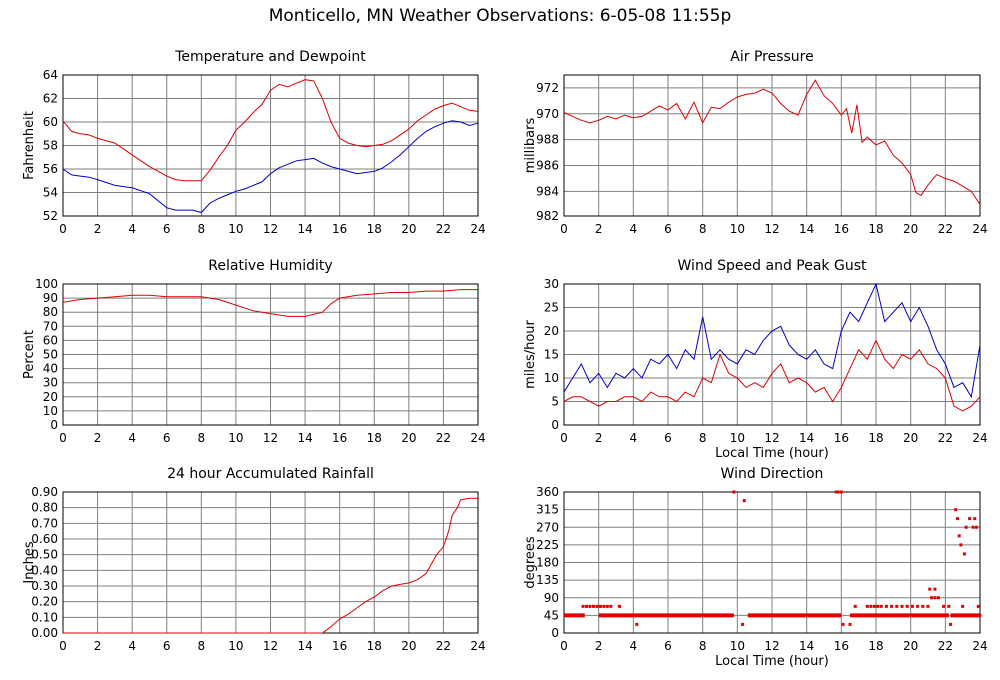  Describe the element at coordinates (772, 354) in the screenshot. I see `wind-frame` at that location.